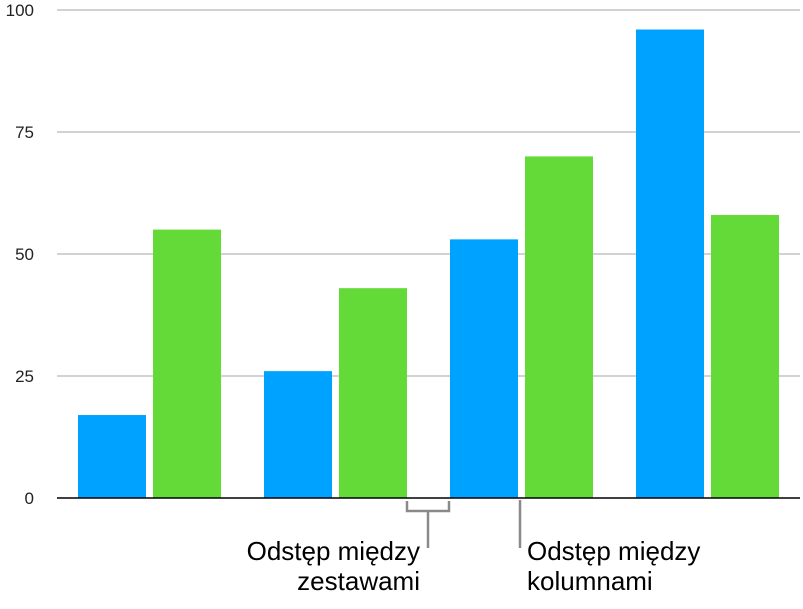  Describe the element at coordinates (298, 434) in the screenshot. I see `bar-series1-cat2` at that location.